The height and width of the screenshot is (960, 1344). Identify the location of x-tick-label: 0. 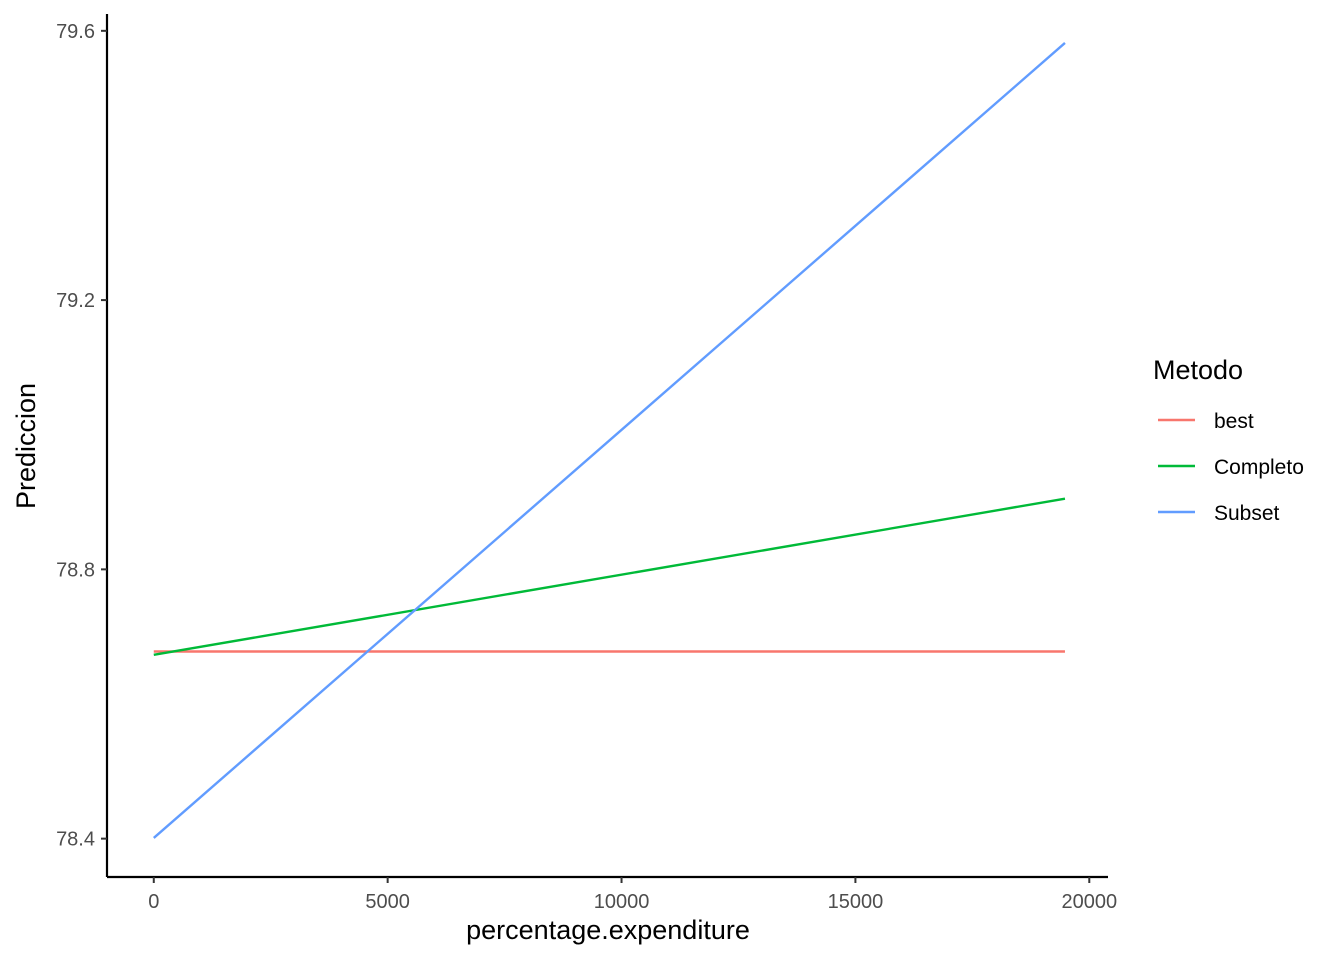
(153, 902).